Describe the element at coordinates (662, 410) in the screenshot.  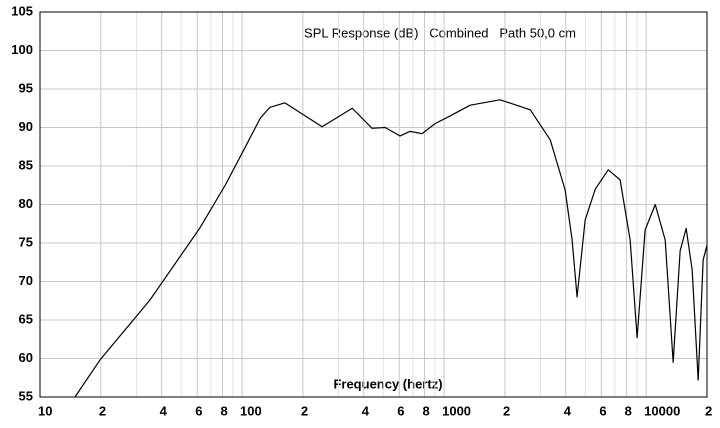
I see `x-tick-label: 10000` at that location.